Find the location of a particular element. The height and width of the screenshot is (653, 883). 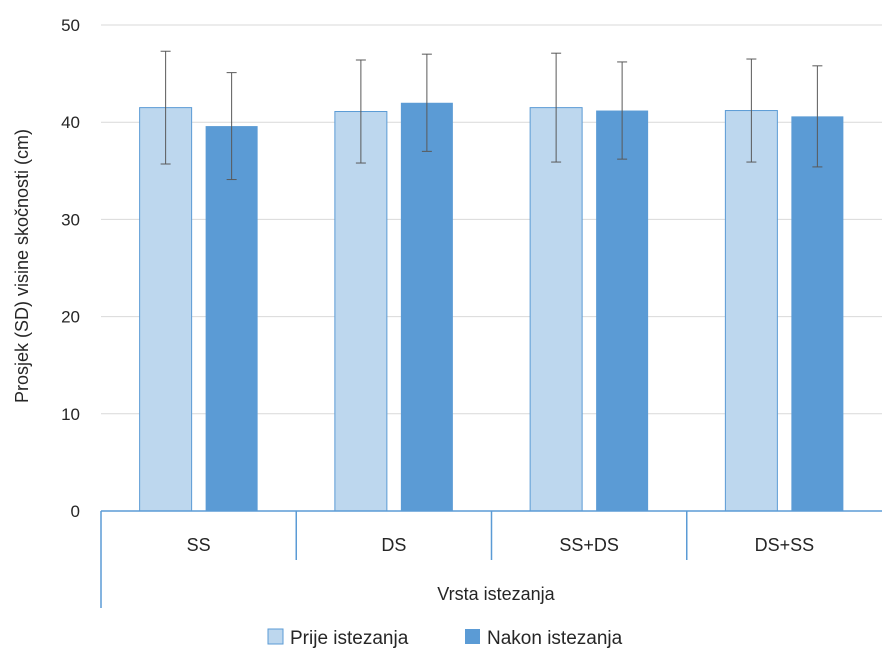

x-category-label: SS+DS is located at coordinates (589, 545).